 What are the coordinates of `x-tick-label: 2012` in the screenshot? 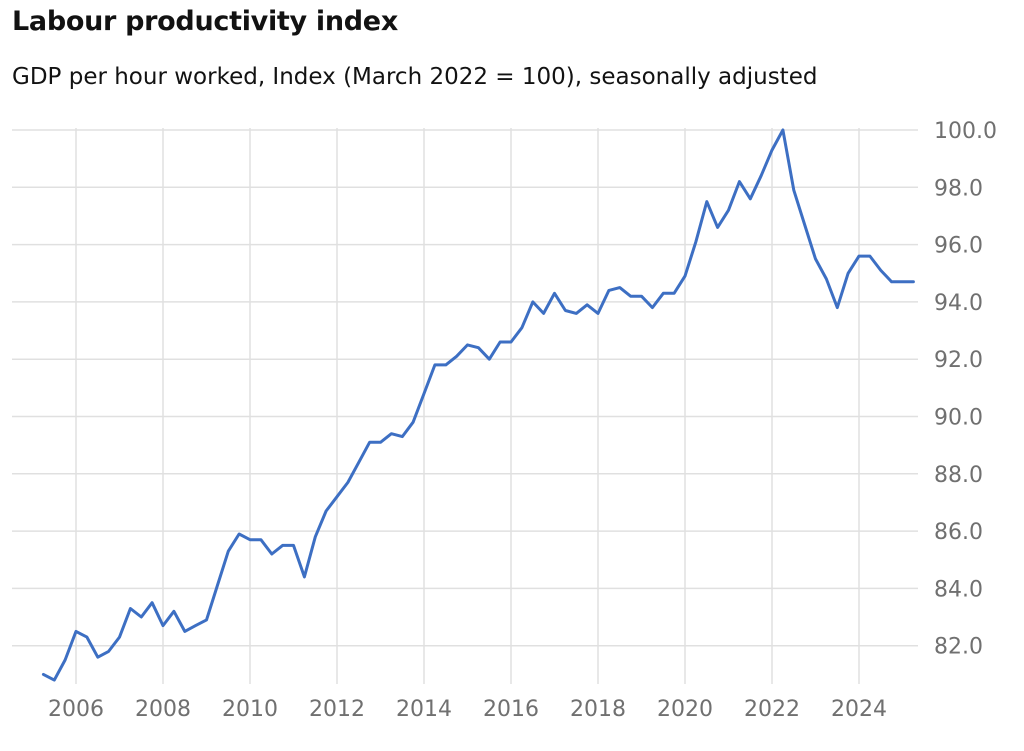 It's located at (337, 709).